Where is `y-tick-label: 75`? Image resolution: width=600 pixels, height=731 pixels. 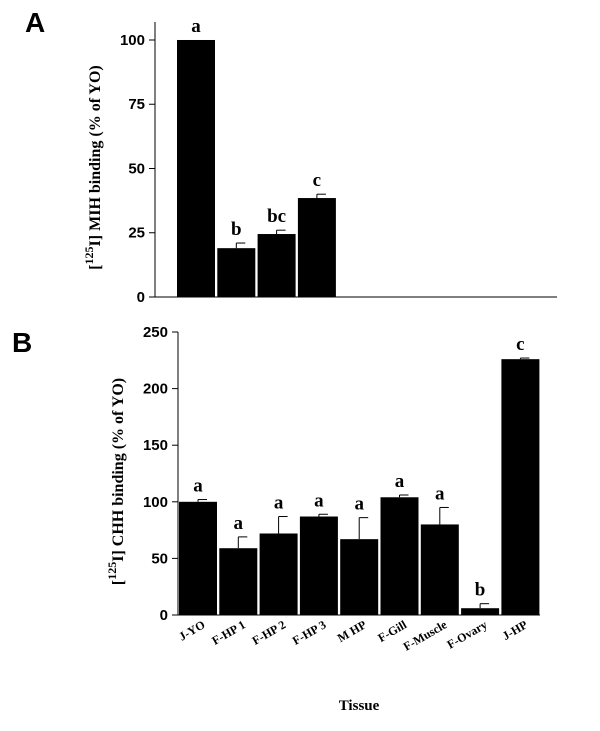
y-tick-label: 75 is located at coordinates (136, 104).